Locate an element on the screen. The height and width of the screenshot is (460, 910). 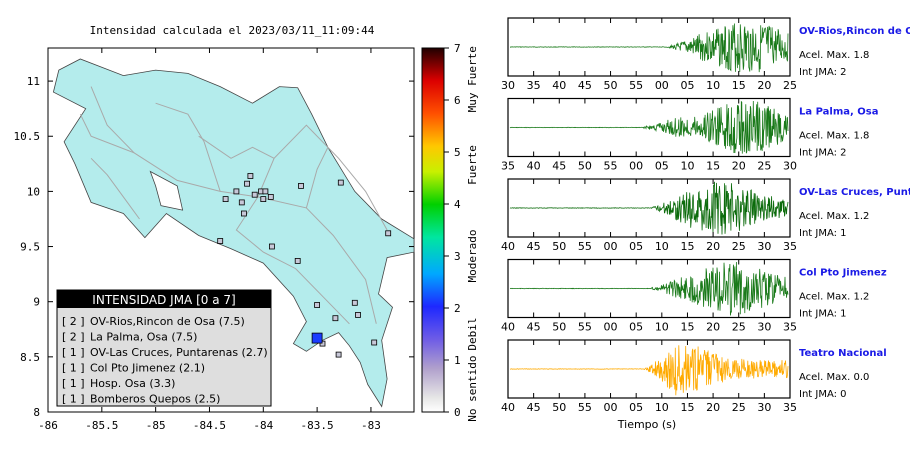
trace-int-jma: Int JMA: 2 is located at coordinates (823, 72).